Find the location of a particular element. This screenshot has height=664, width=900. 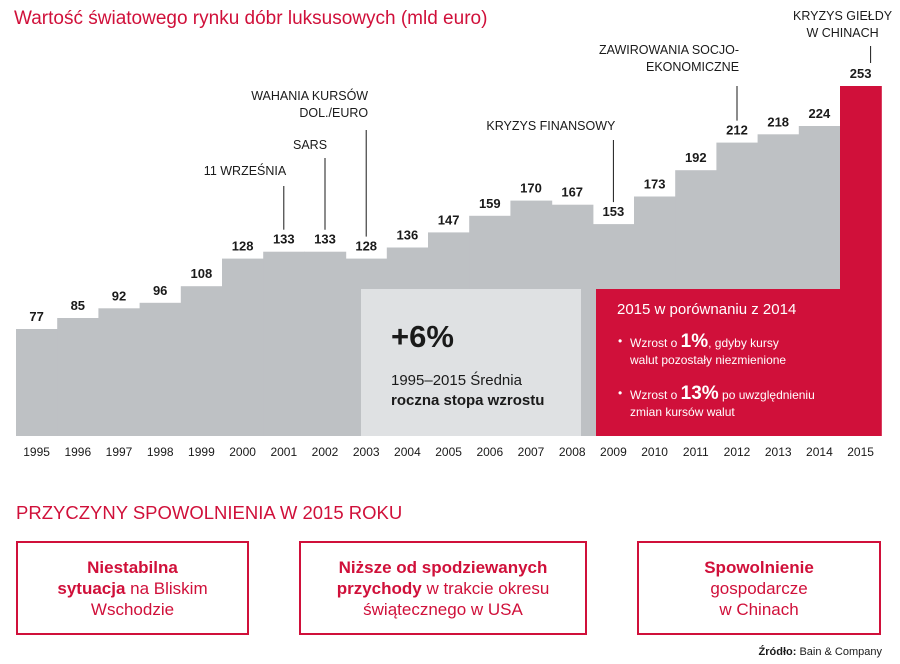

reason-3-bold-line1: Spowolnienie is located at coordinates (759, 567).